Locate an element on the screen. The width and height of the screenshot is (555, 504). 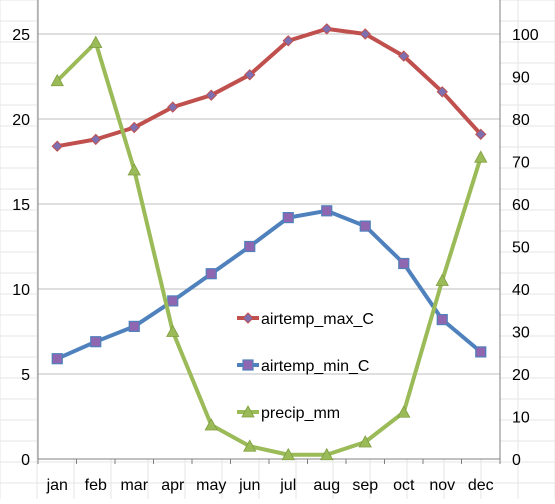
x-tick-label: aug is located at coordinates (326, 485).